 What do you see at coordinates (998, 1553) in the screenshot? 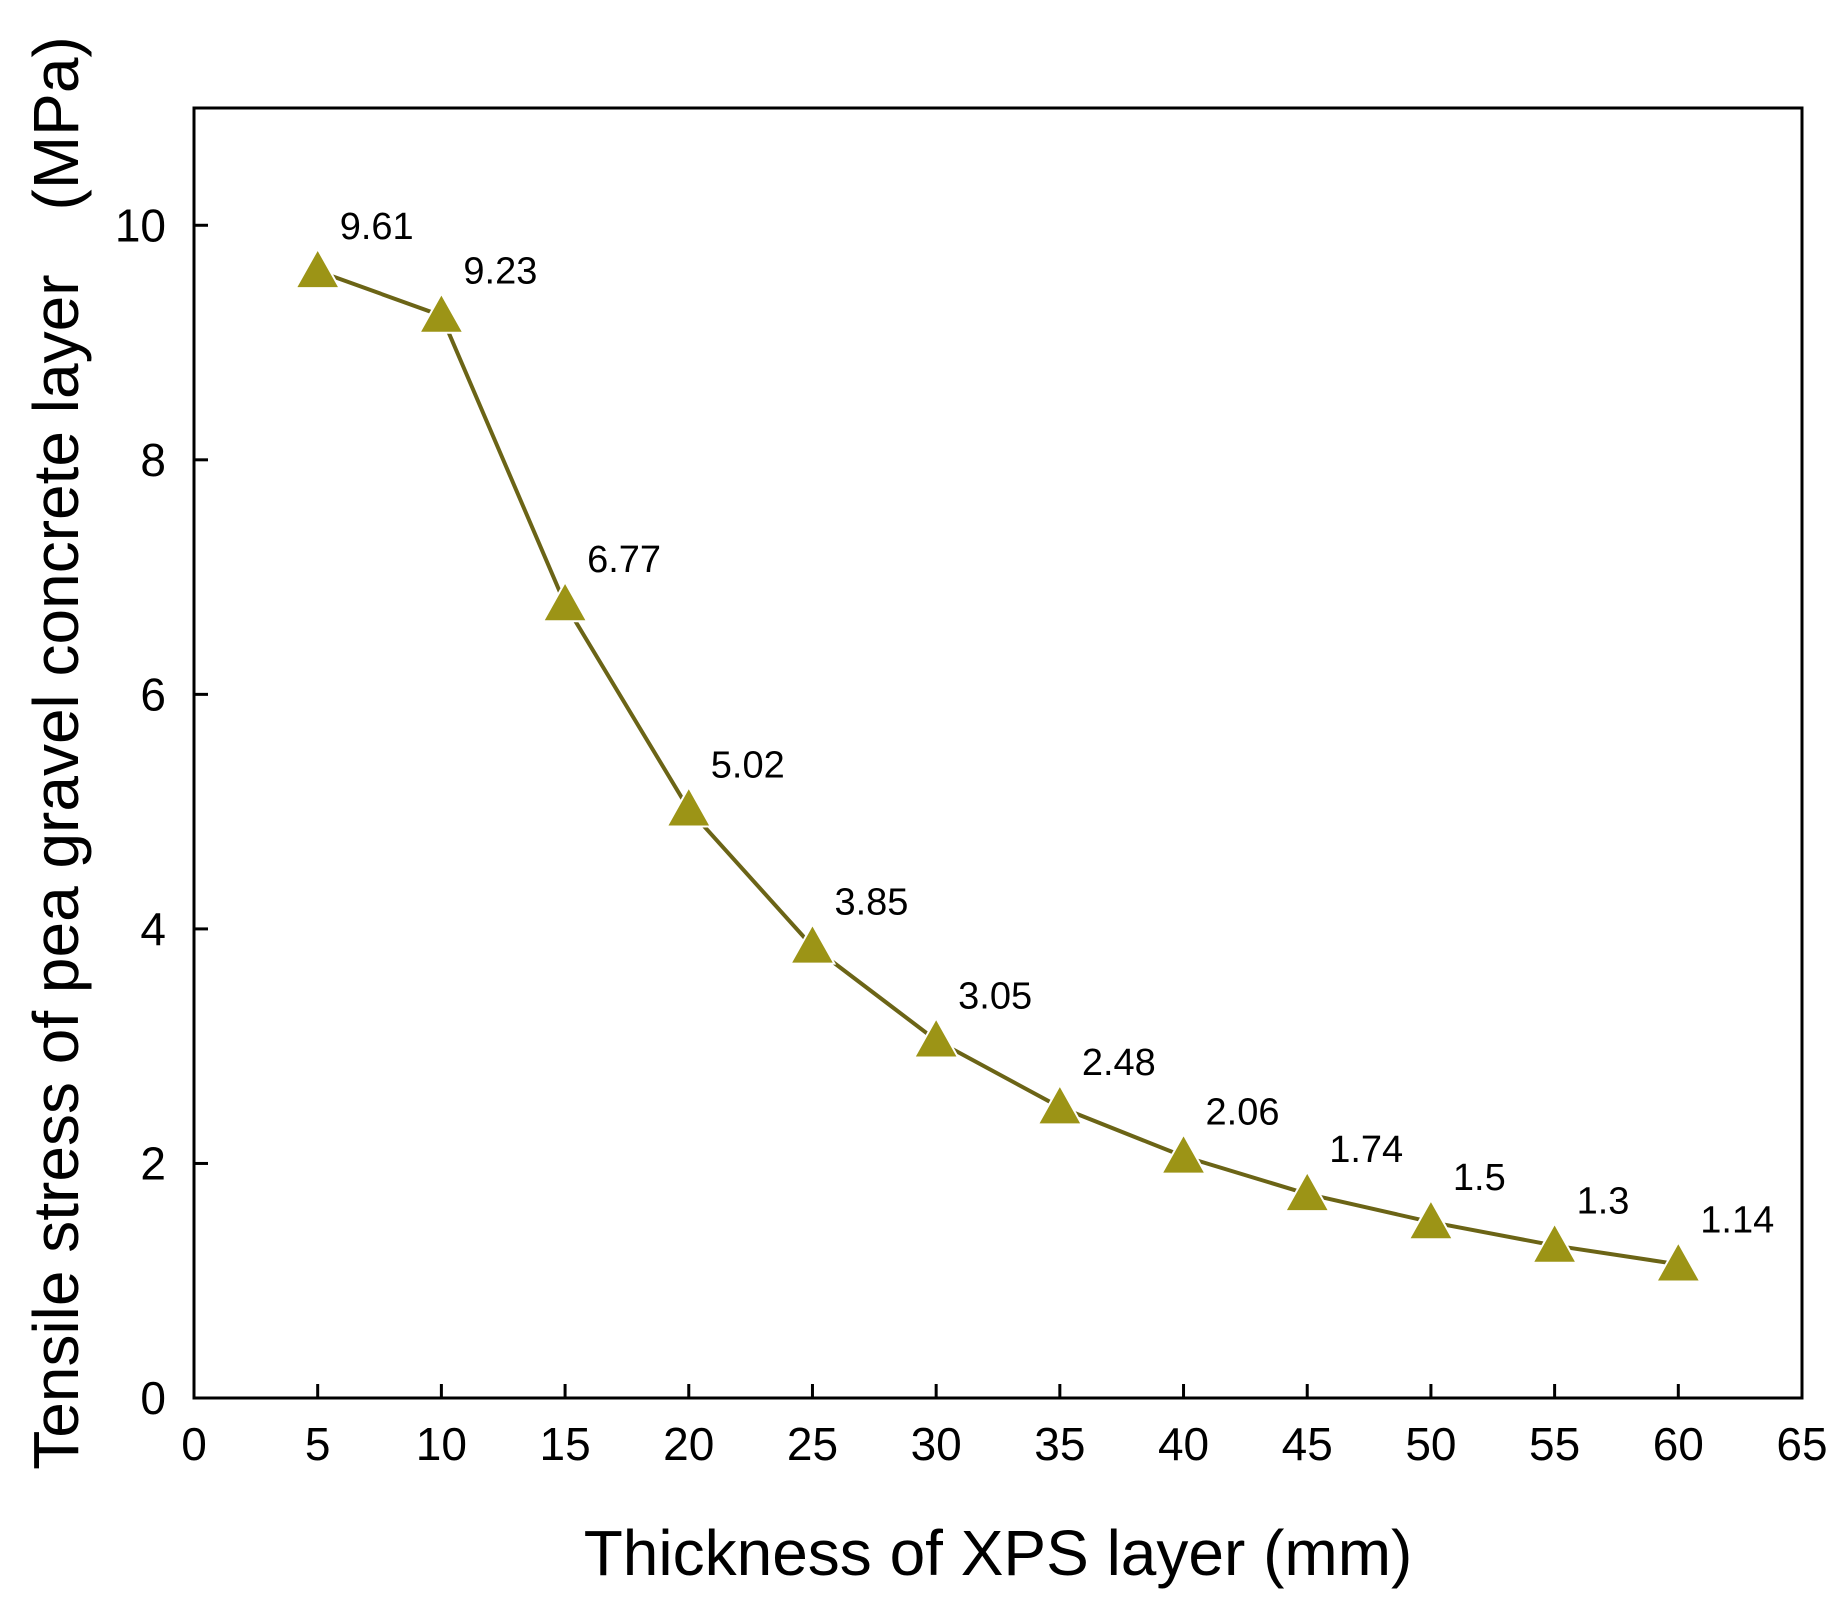
I see `x-axis-title: Thickness of XPS layer (mm)` at bounding box center [998, 1553].